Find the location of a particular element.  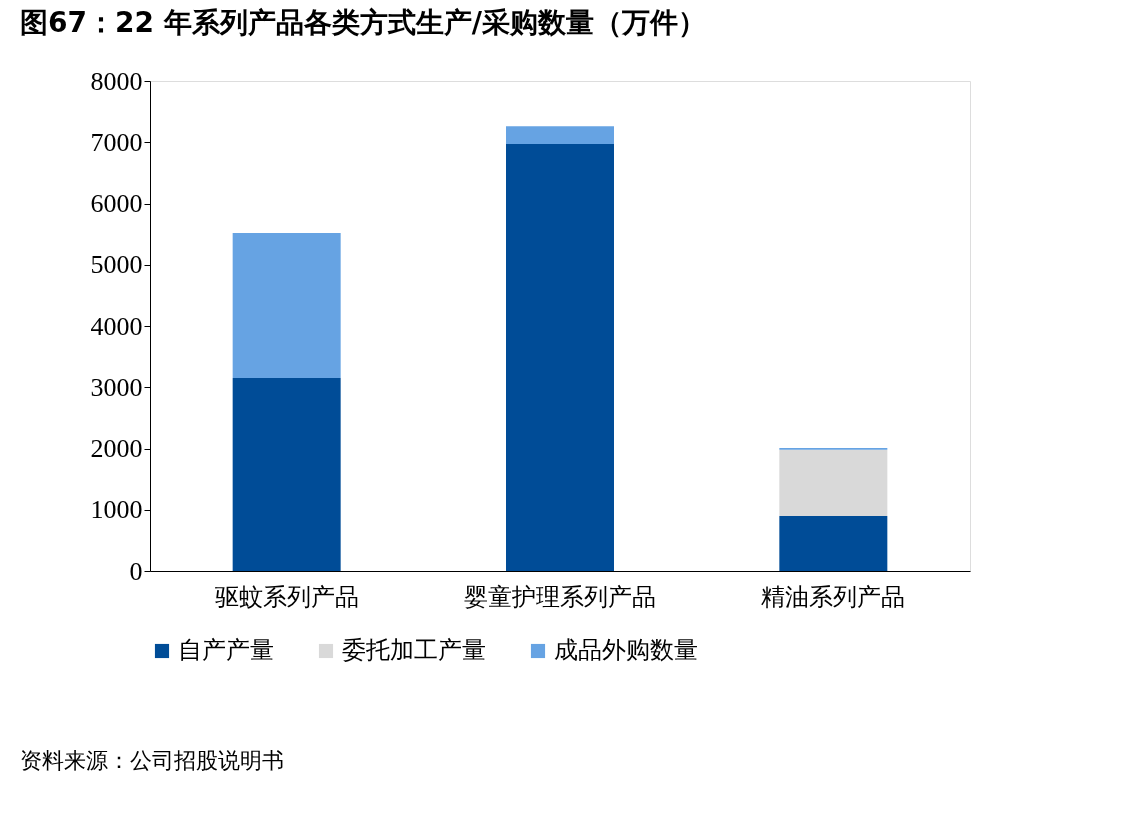

y-tick-label: 2000 is located at coordinates (116, 448).